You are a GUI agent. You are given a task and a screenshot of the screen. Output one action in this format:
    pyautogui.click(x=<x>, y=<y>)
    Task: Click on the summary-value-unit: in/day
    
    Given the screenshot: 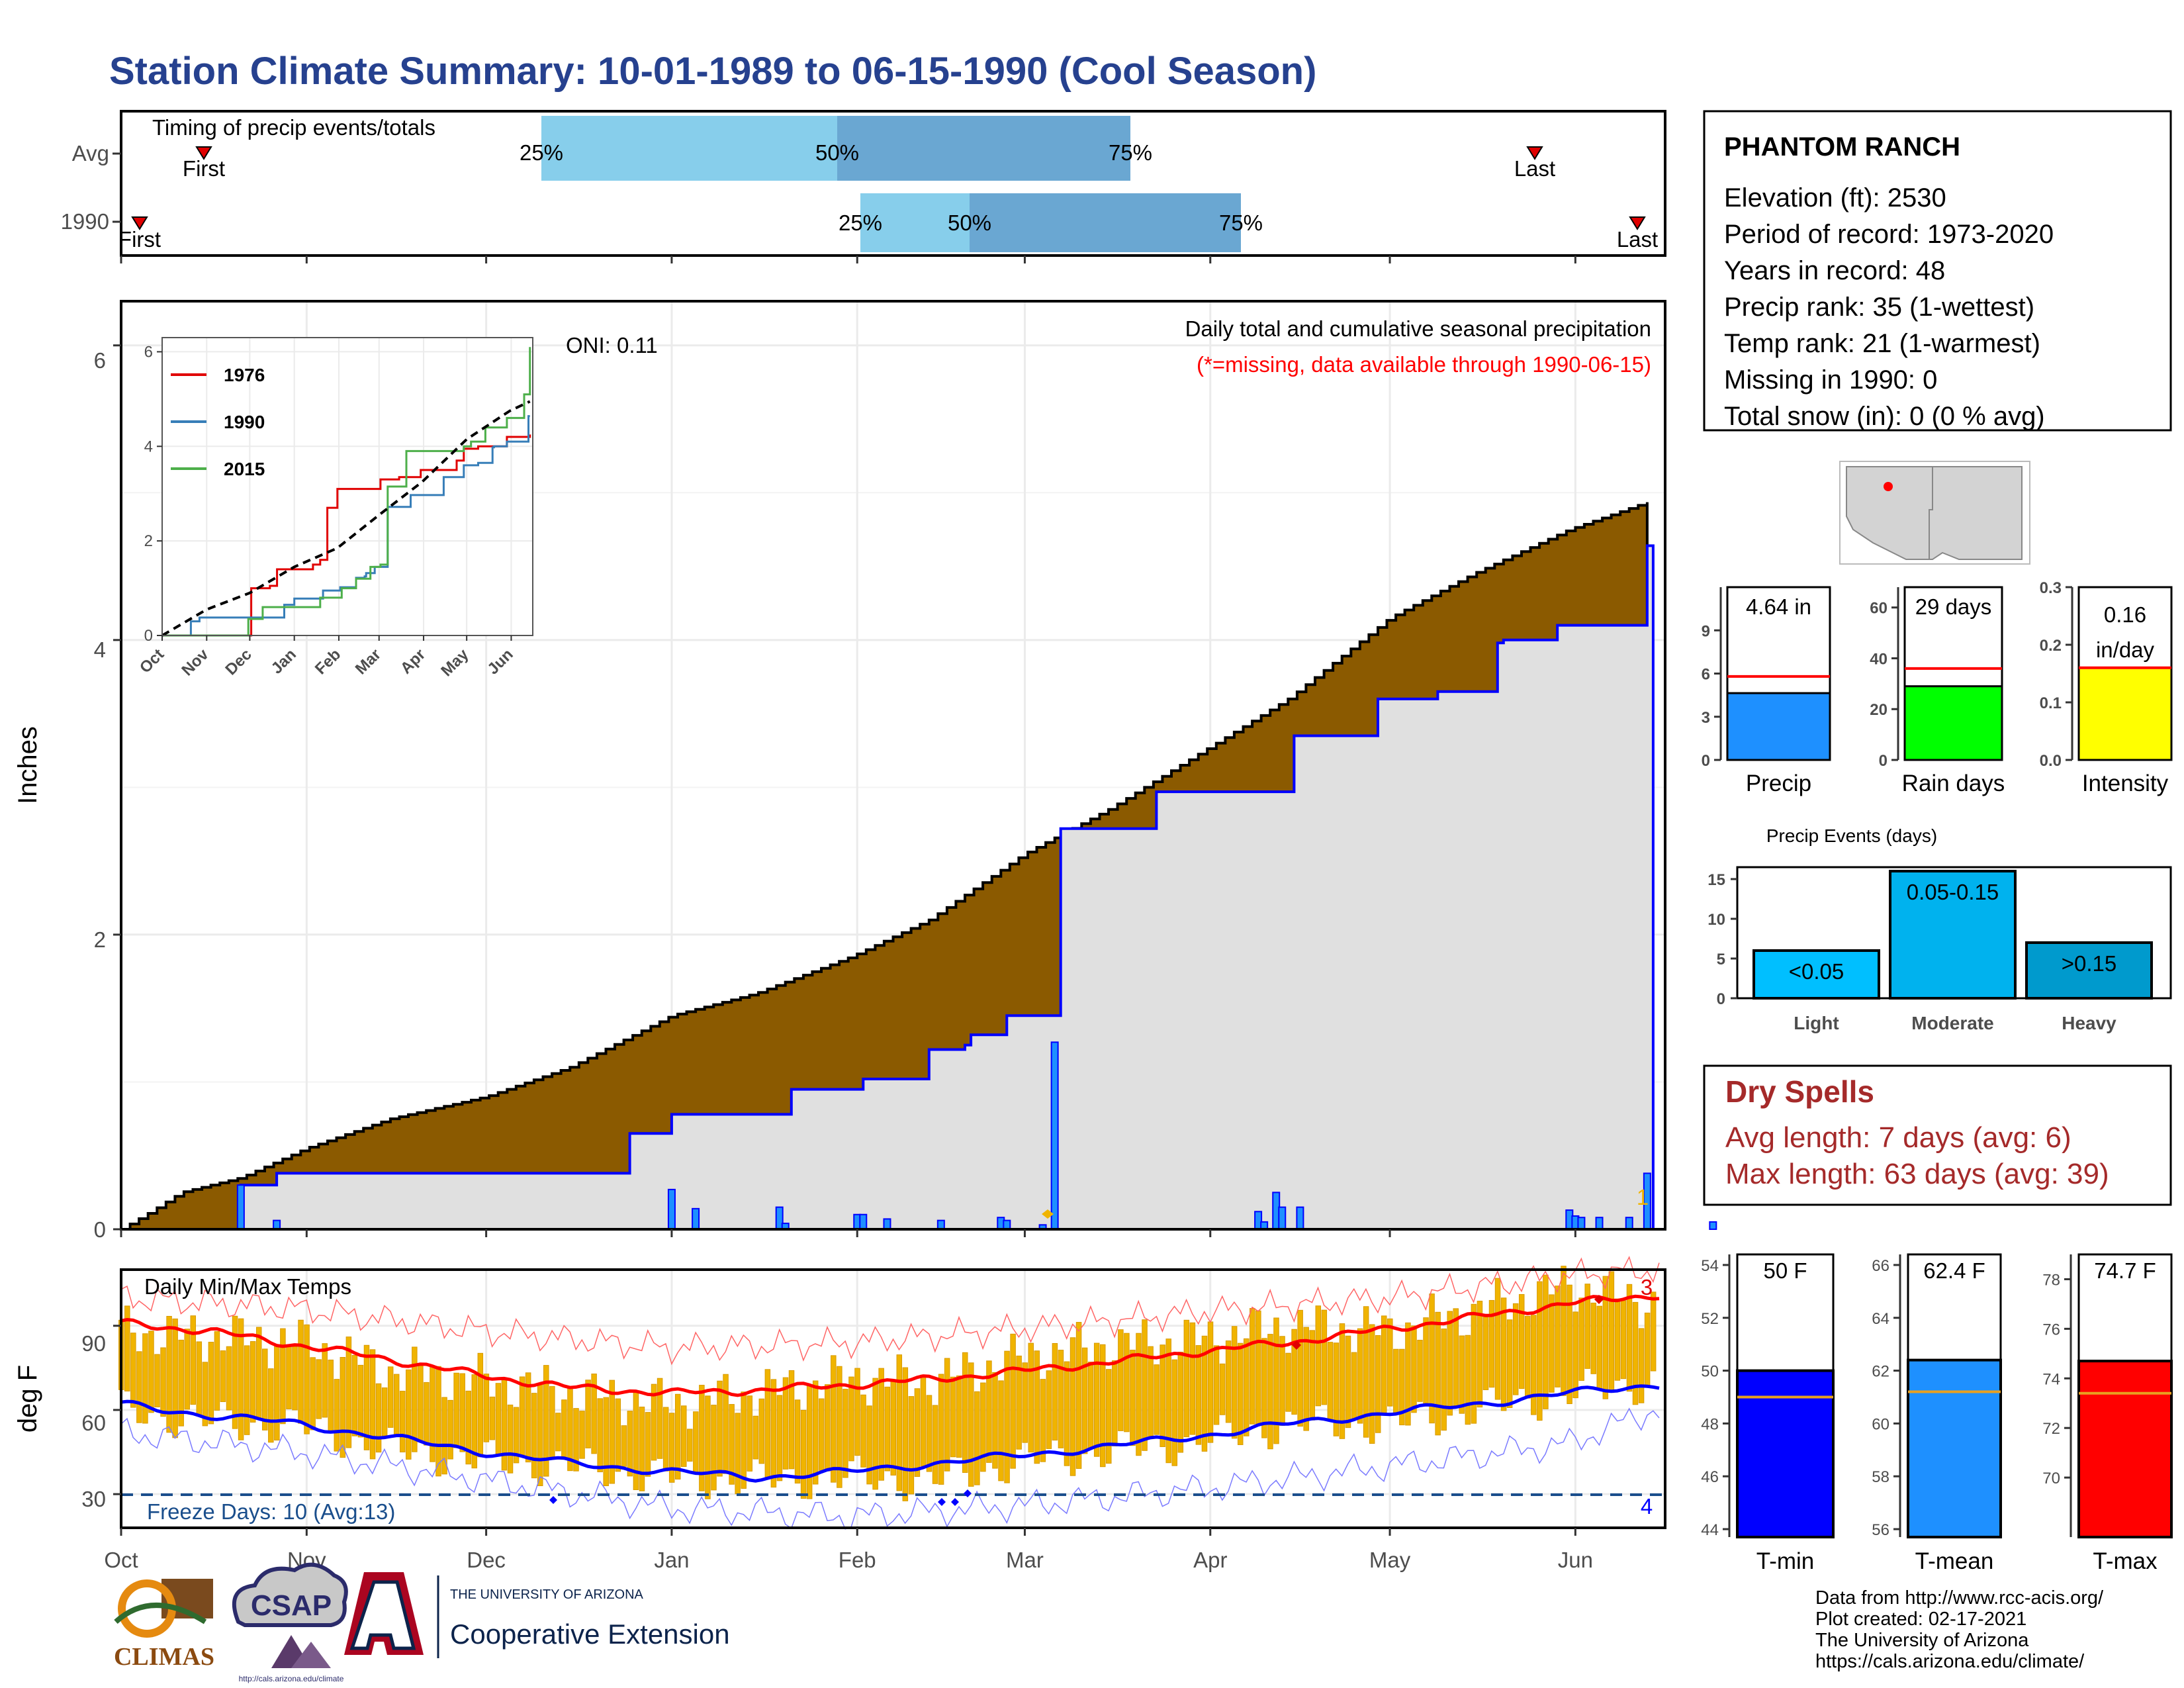 What is the action you would take?
    pyautogui.click(x=2125, y=649)
    